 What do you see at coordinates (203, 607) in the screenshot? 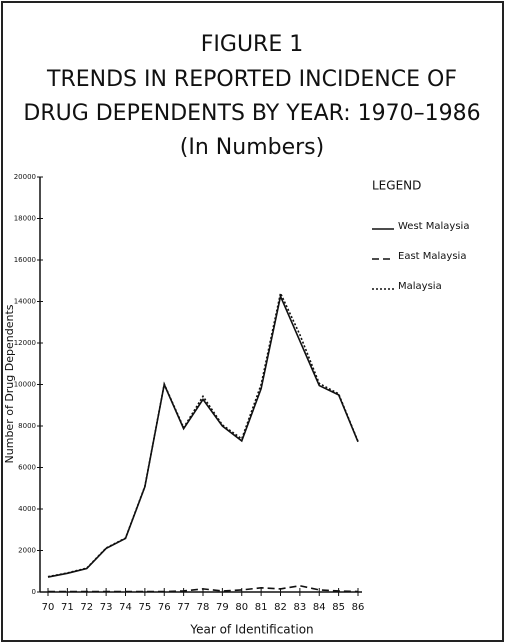
I see `x-tick-label: 78` at bounding box center [203, 607].